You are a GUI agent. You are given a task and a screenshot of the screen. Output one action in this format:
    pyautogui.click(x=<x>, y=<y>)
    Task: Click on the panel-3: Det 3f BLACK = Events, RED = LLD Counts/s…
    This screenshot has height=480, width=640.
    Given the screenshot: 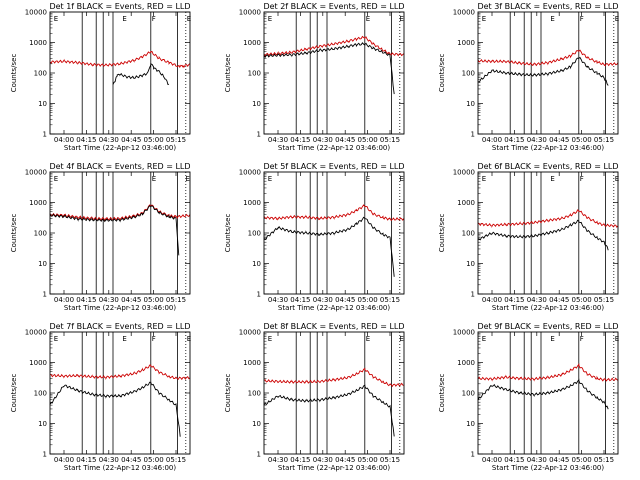 What is the action you would take?
    pyautogui.click(x=528, y=77)
    